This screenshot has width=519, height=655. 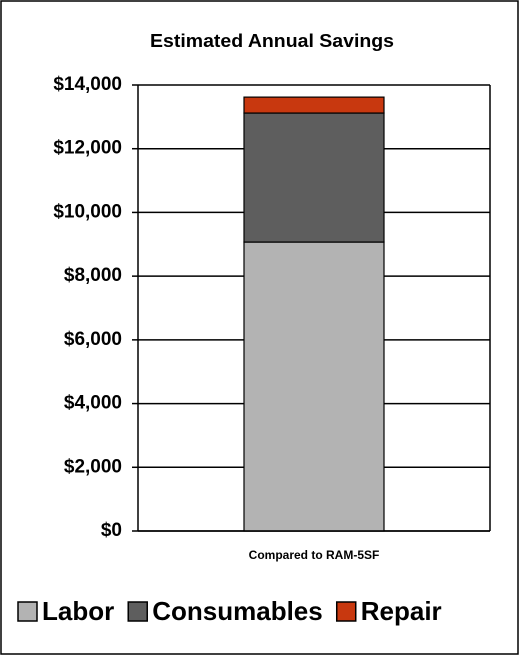 I want to click on y-tick-label: $0, so click(x=111, y=530).